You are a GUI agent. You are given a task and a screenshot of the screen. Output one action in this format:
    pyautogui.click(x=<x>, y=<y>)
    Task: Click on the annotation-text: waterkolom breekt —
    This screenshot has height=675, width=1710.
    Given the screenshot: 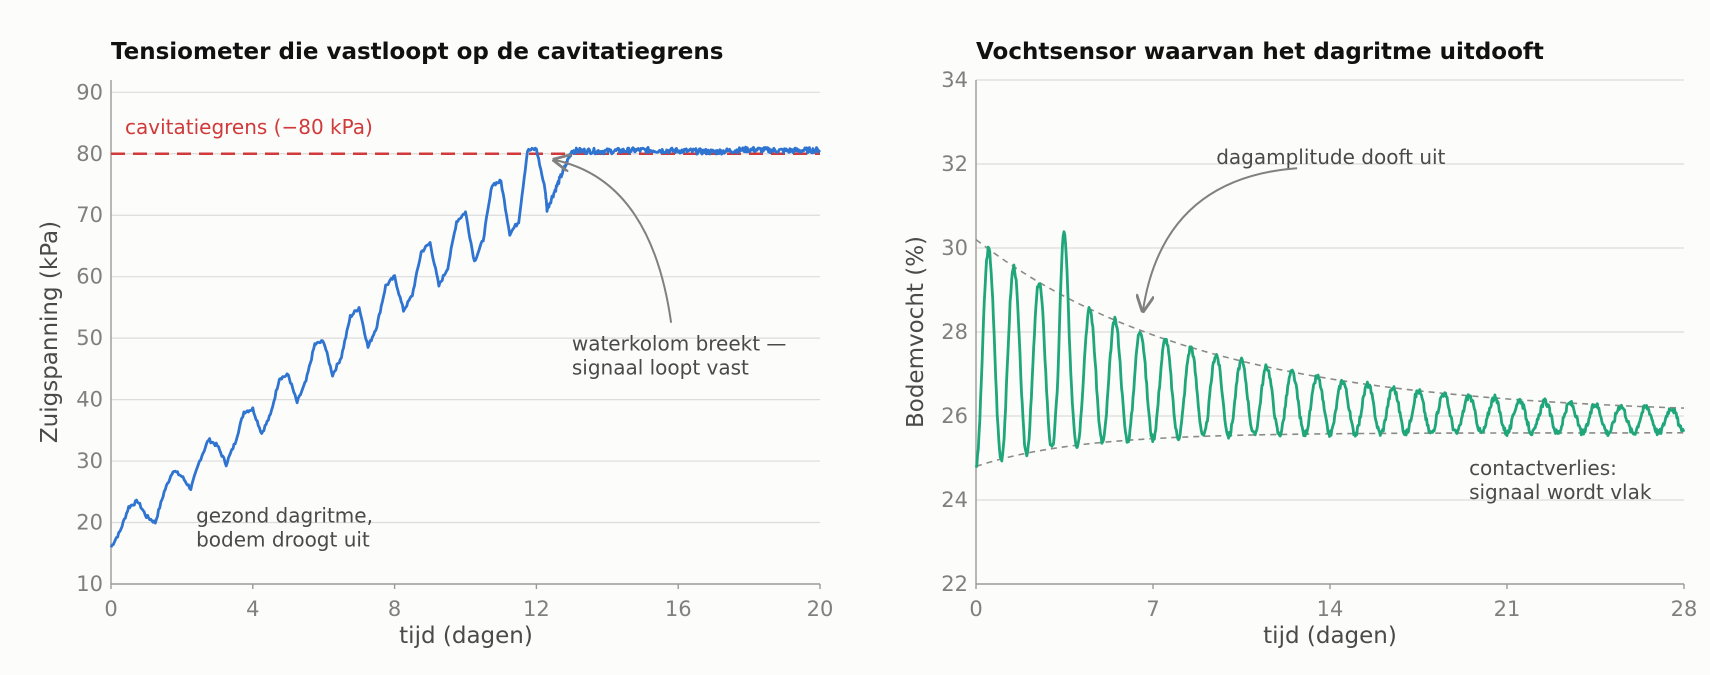 What is the action you would take?
    pyautogui.click(x=679, y=343)
    